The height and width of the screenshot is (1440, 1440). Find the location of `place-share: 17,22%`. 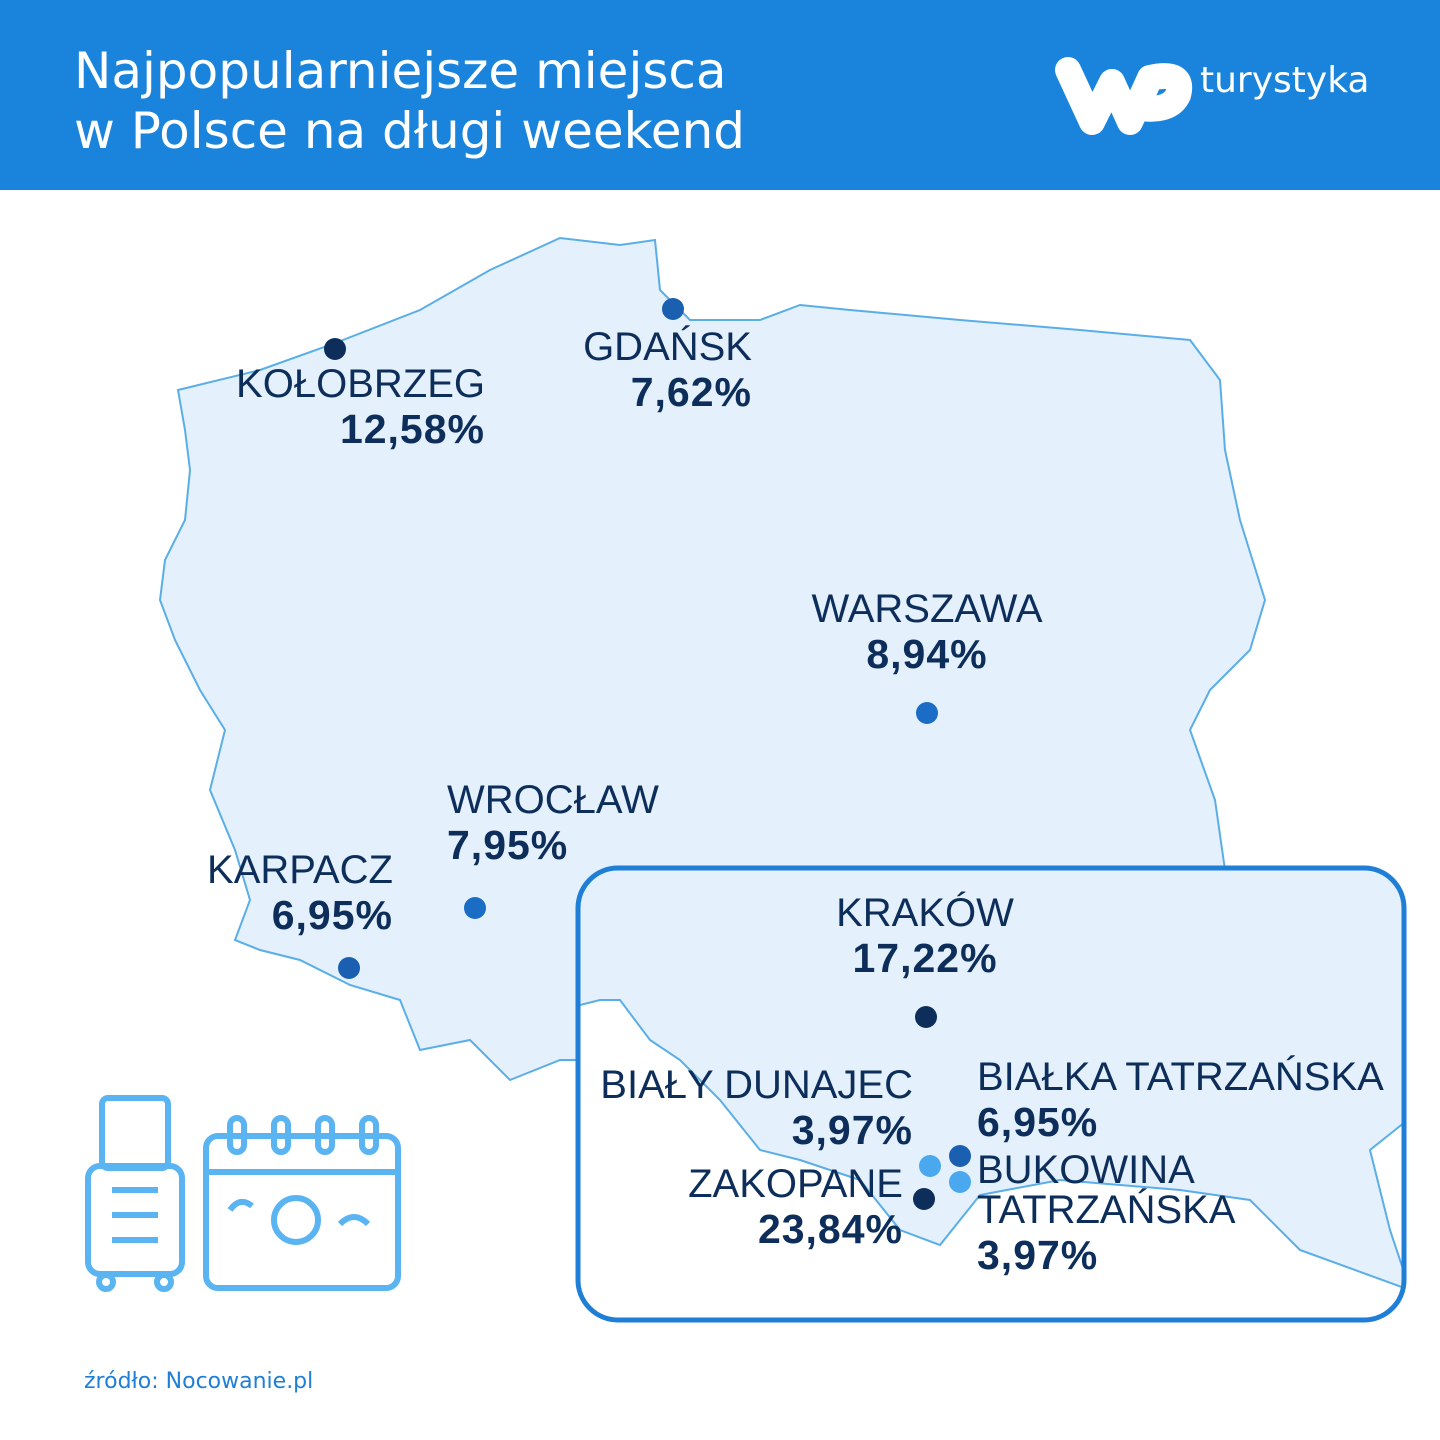

place-share: 17,22% is located at coordinates (924, 958).